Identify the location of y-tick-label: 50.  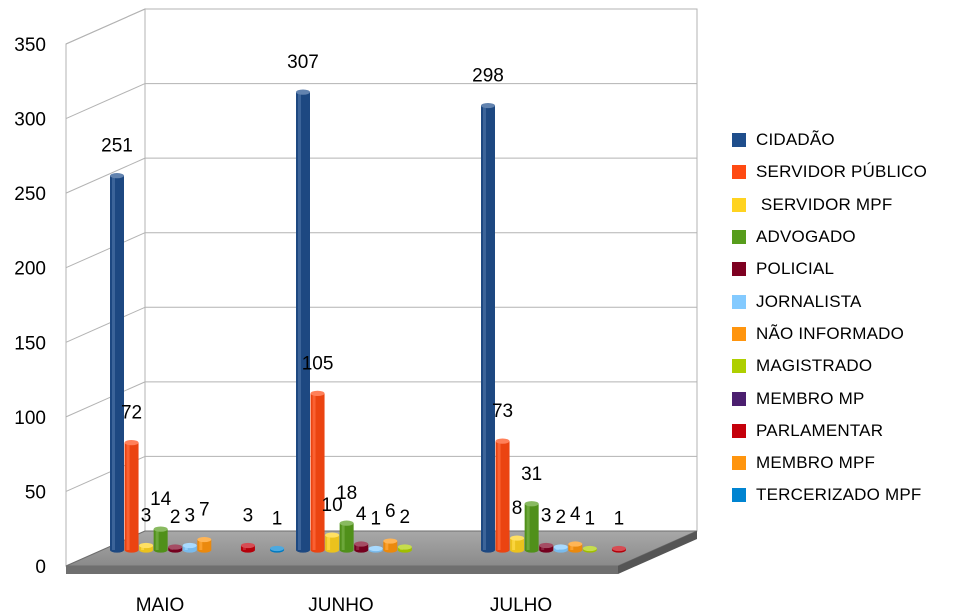
(35, 492).